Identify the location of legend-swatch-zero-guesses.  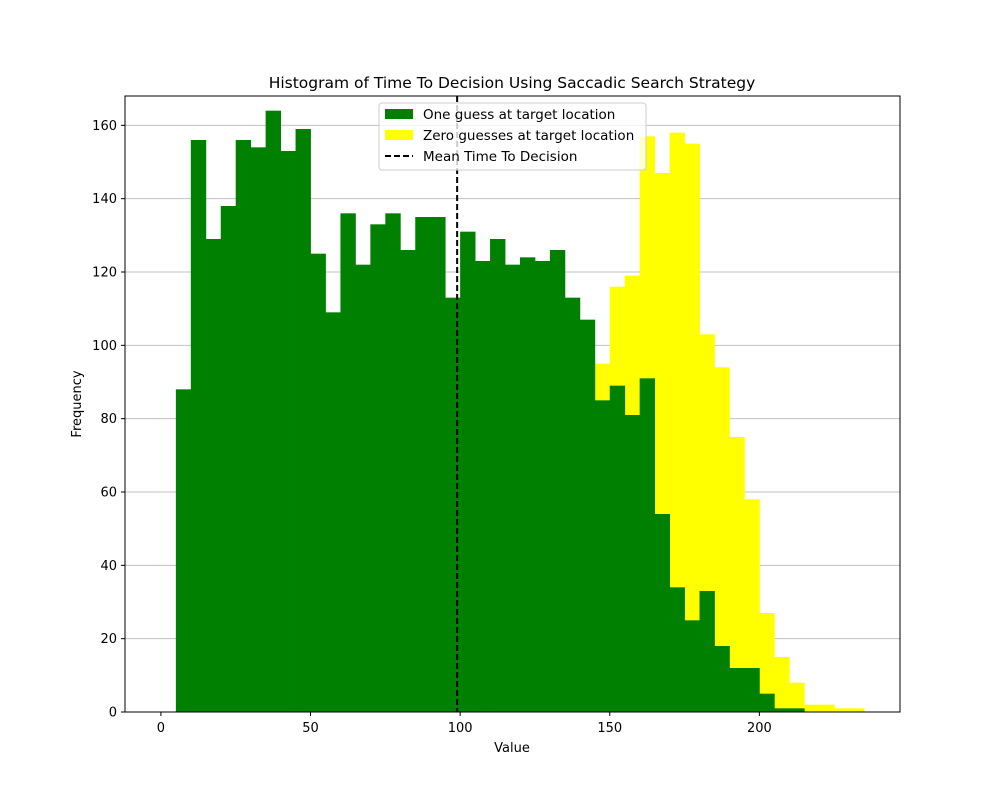
(399, 135).